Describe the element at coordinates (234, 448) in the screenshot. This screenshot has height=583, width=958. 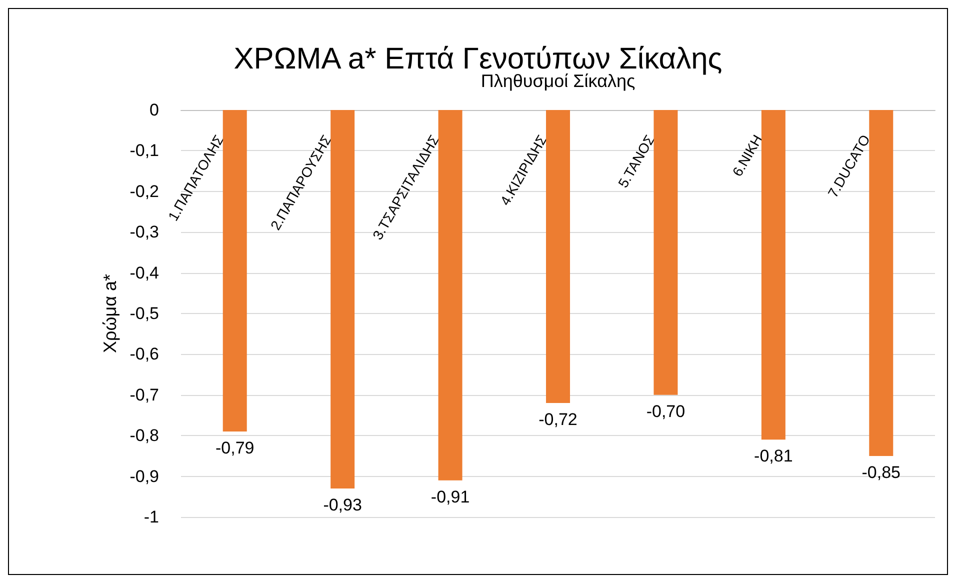
I see `data-label: -0,79` at that location.